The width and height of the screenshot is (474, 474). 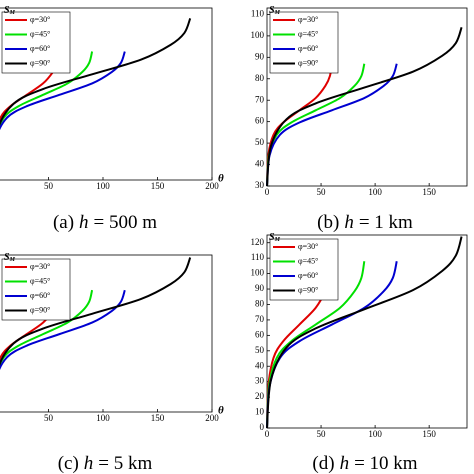 I want to click on caption-value: = 500 m, so click(x=126, y=222).